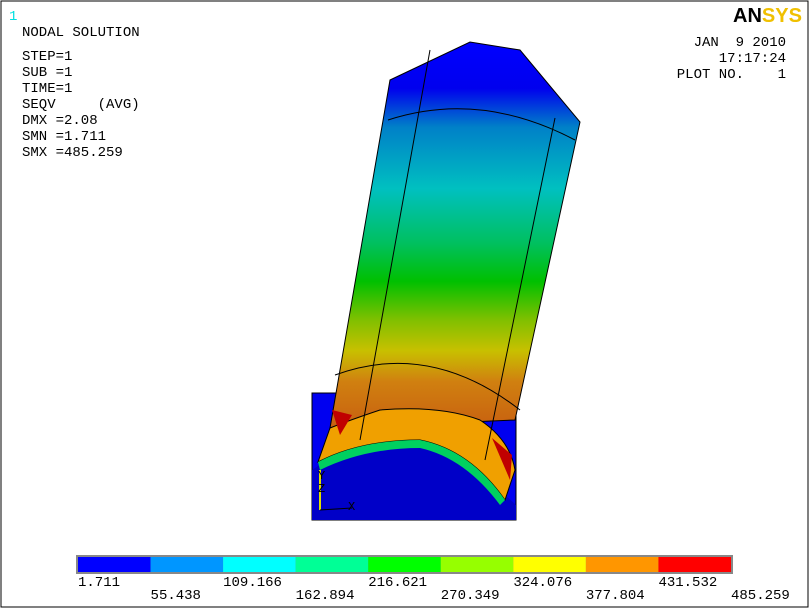 This screenshot has height=610, width=810. I want to click on legend-label: 270.349, so click(470, 596).